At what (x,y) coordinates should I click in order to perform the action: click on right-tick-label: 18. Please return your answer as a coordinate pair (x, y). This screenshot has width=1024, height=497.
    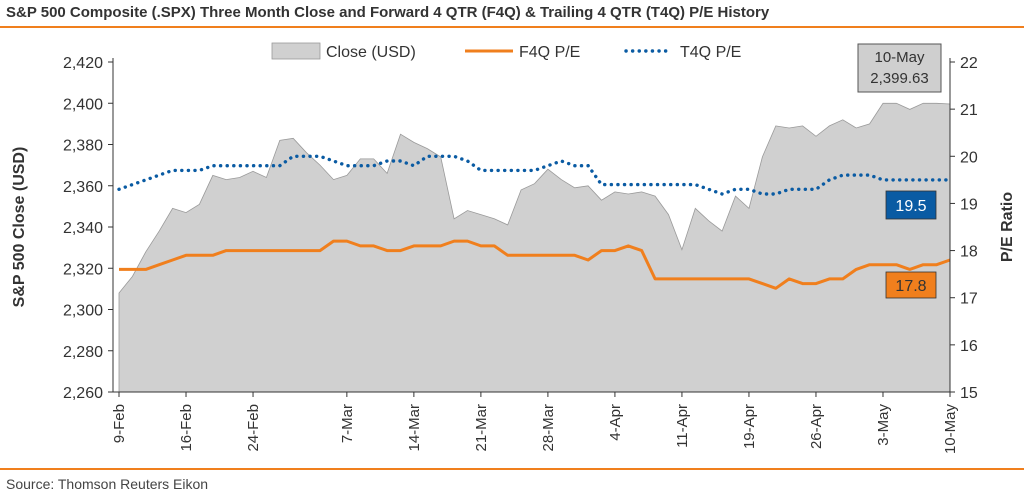
    Looking at the image, I should click on (969, 252).